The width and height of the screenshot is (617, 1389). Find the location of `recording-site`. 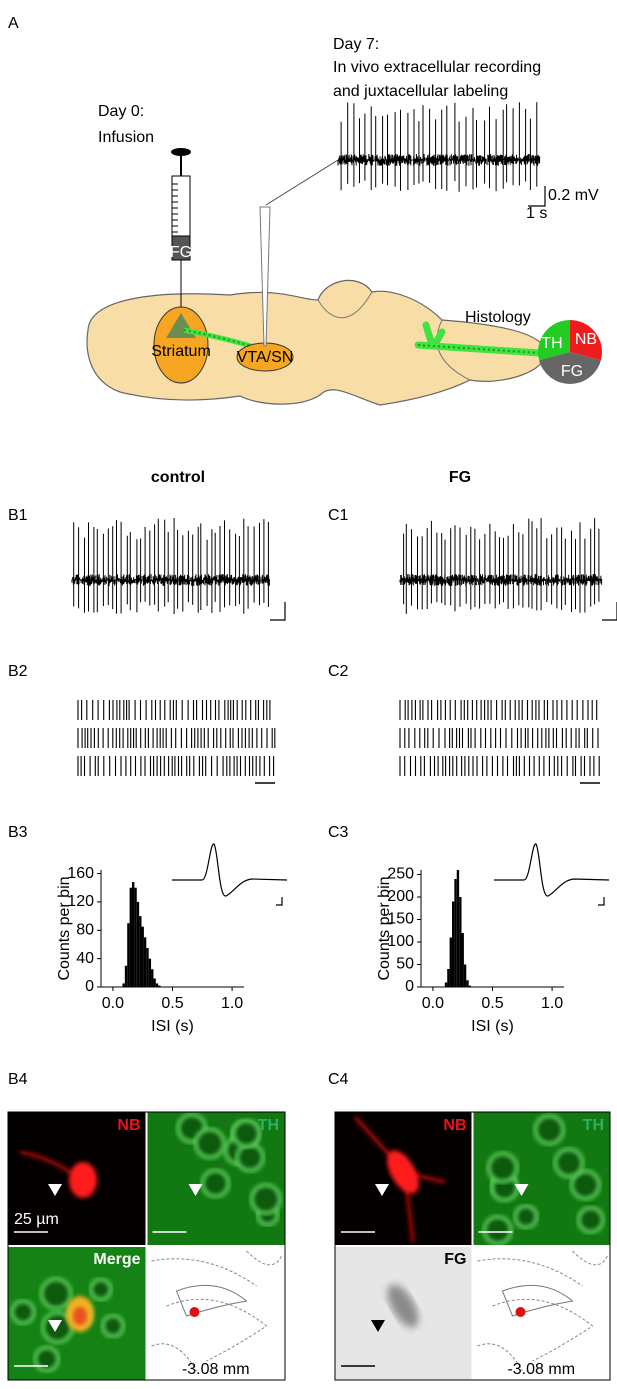

recording-site is located at coordinates (194, 1312).